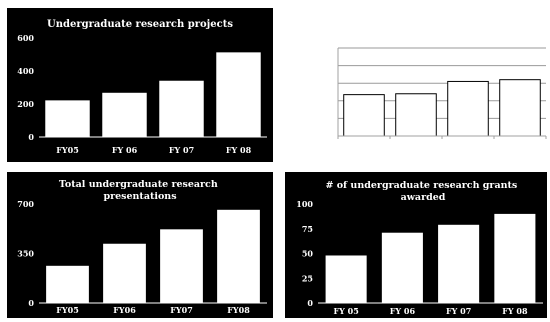 This screenshot has height=322, width=550. Describe the element at coordinates (67, 150) in the screenshot. I see `chart-1-x-tick-label: FY05` at that location.